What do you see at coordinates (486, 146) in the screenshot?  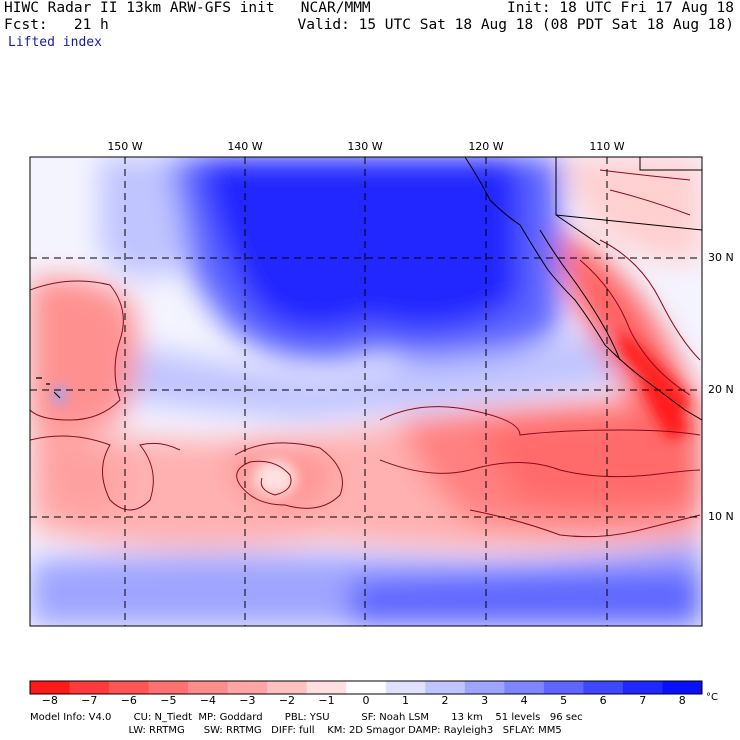 I see `lon-label-120w: 120 W` at bounding box center [486, 146].